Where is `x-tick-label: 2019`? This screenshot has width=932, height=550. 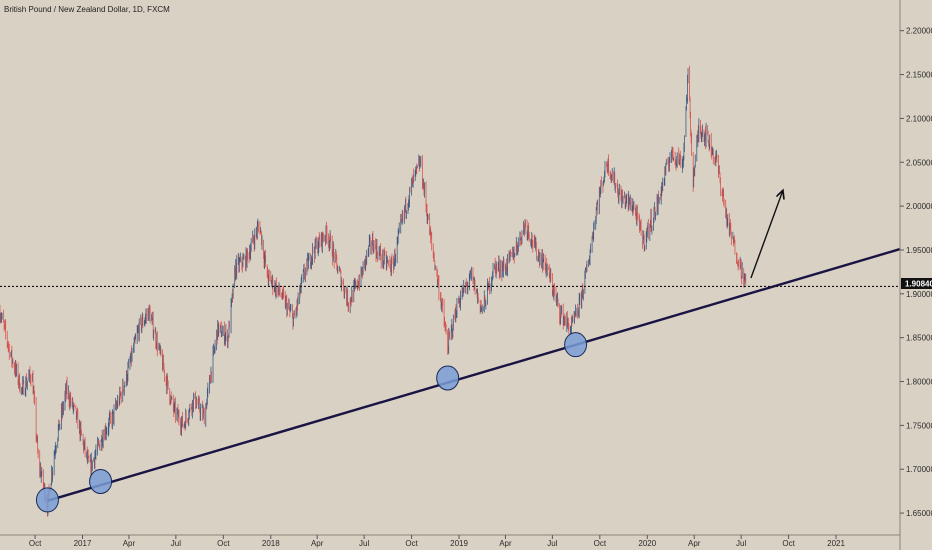 x-tick-label: 2019 is located at coordinates (459, 543).